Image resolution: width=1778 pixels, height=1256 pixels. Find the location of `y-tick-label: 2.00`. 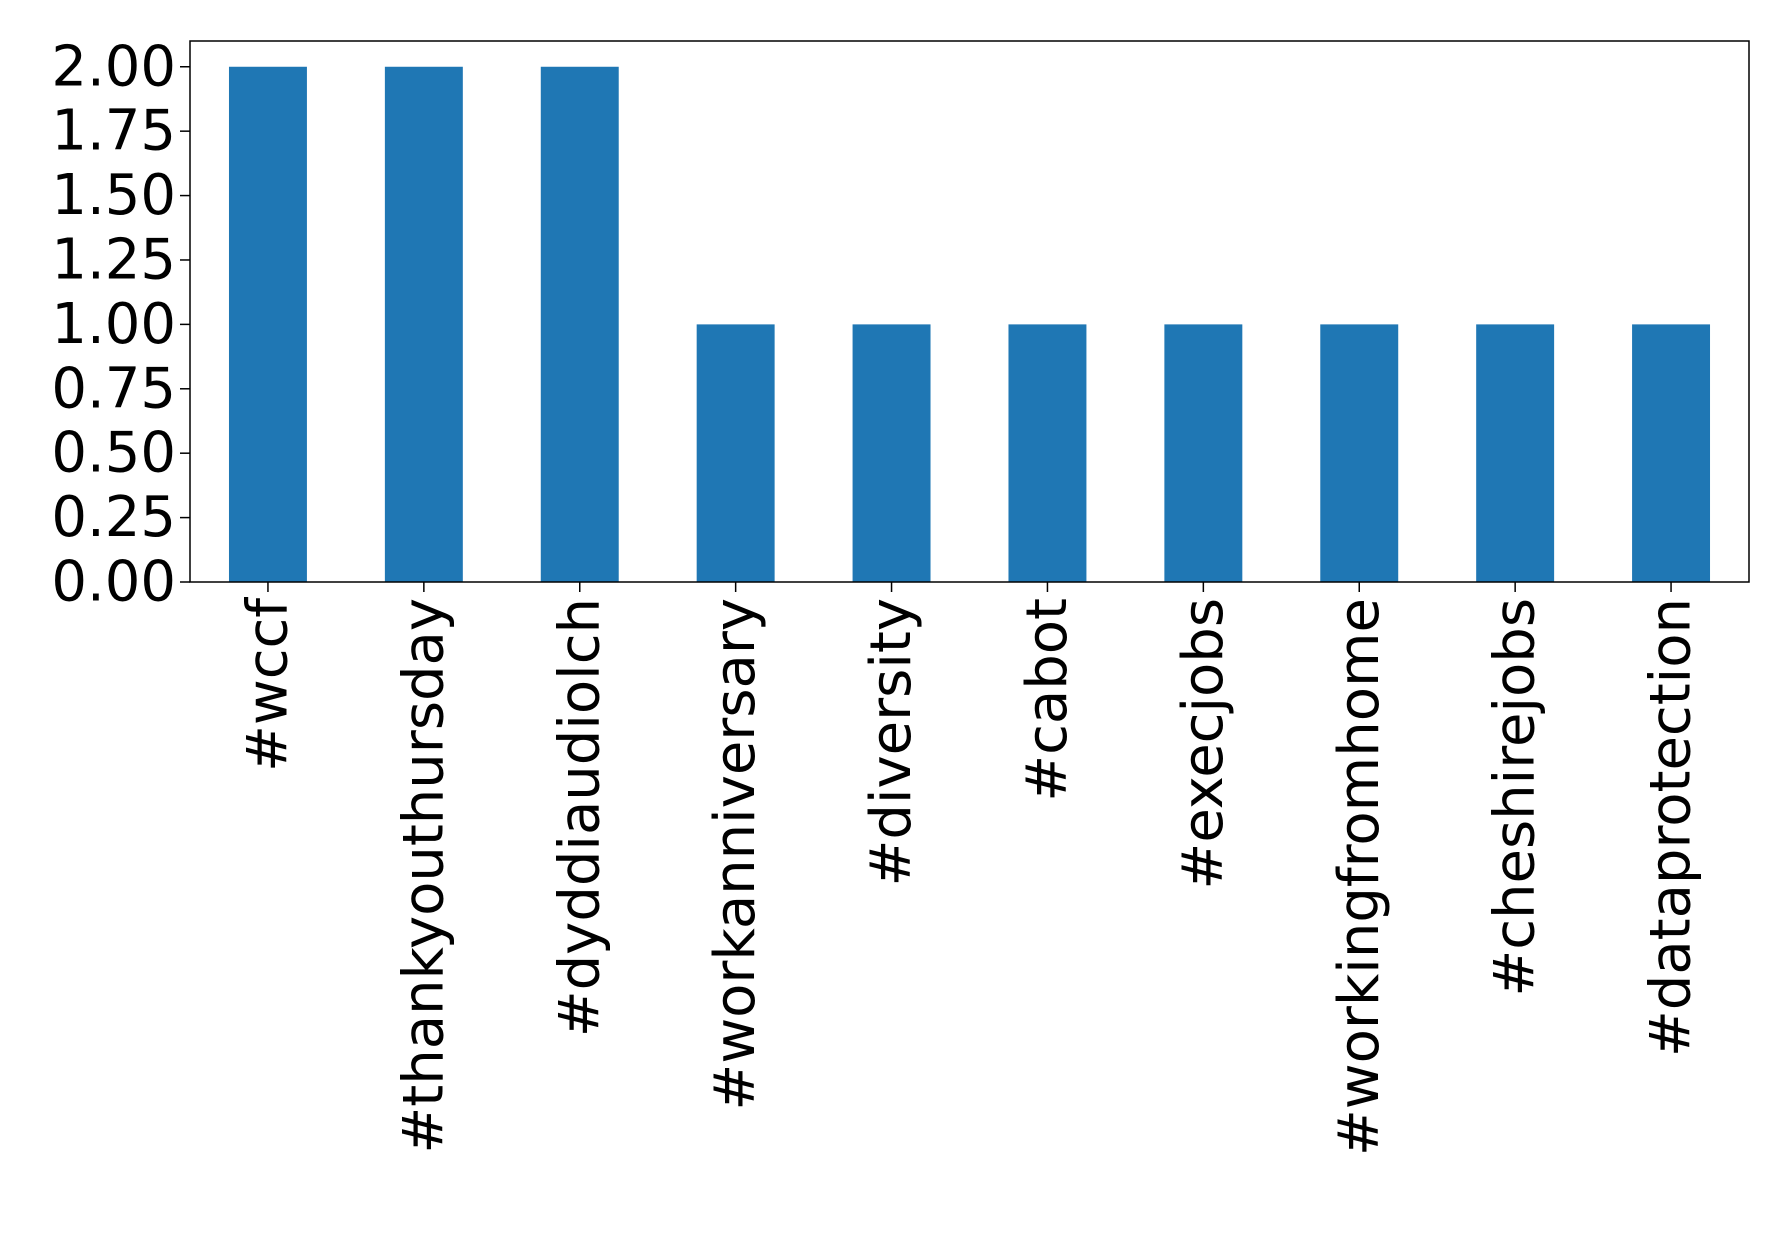

y-tick-label: 2.00 is located at coordinates (113, 66).